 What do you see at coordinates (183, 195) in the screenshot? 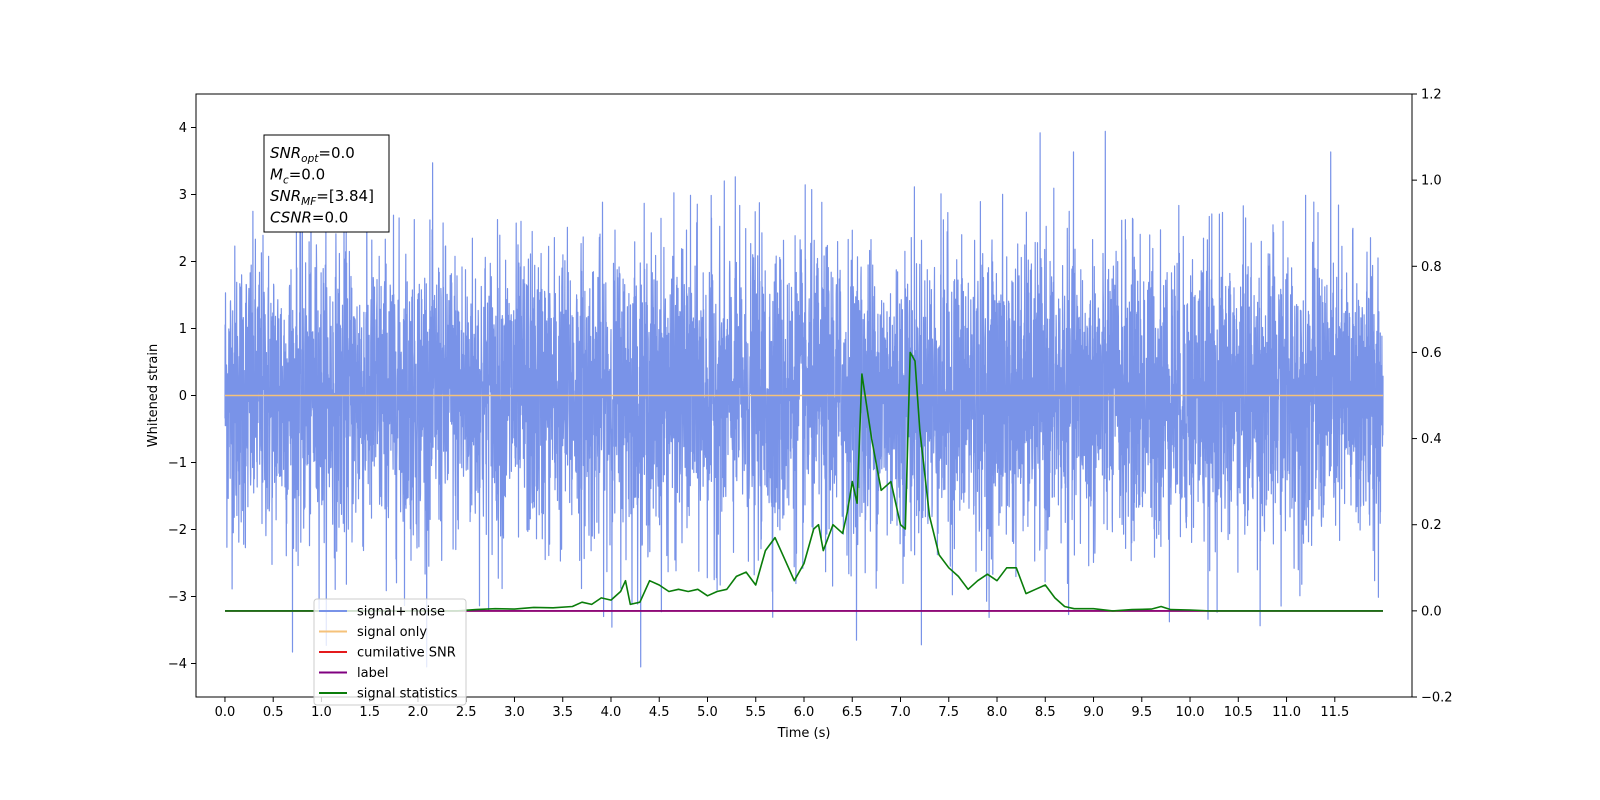
I see `y-tick-label: 3` at bounding box center [183, 195].